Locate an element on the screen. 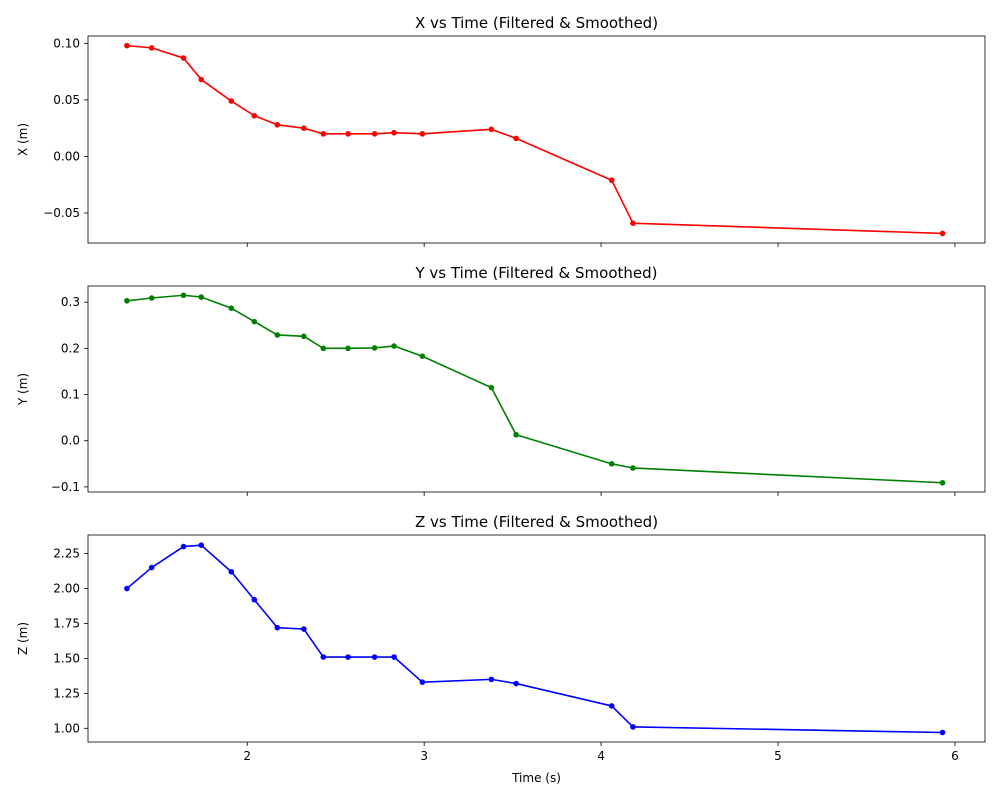  y-tick-label-0-0: −0.05 is located at coordinates (61, 213).